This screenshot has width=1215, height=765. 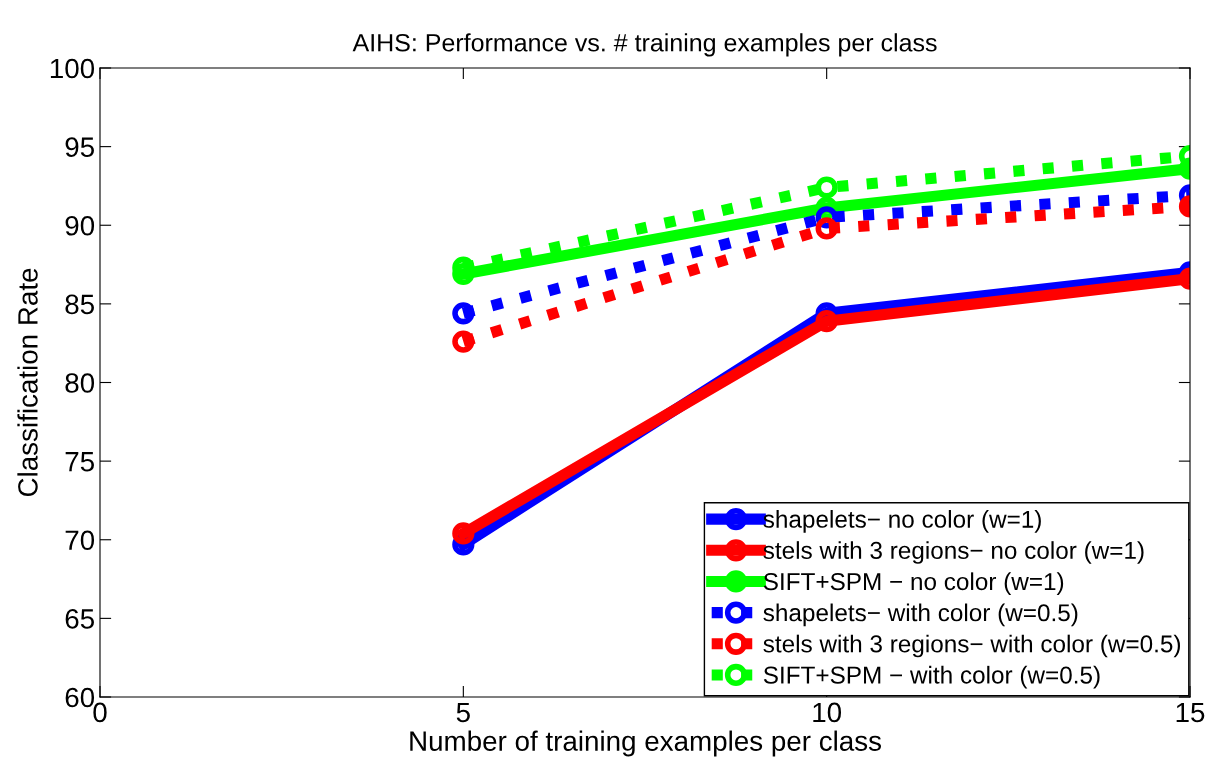 What do you see at coordinates (80, 225) in the screenshot?
I see `y-tick-label: 90` at bounding box center [80, 225].